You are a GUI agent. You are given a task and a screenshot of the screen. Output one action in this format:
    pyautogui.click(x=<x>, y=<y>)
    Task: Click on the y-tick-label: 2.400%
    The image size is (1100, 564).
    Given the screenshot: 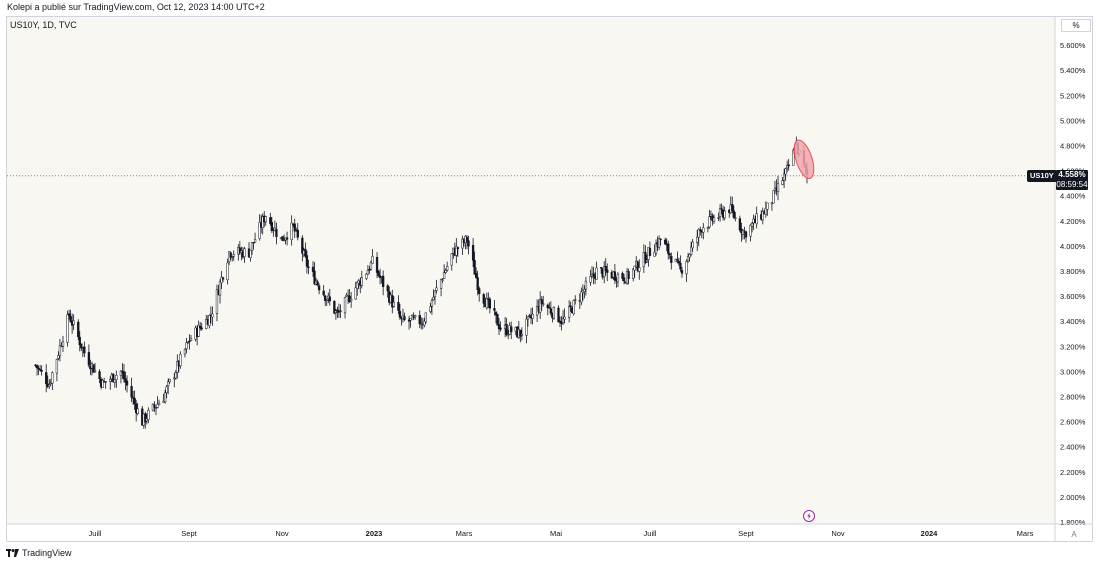 What is the action you would take?
    pyautogui.click(x=1073, y=447)
    